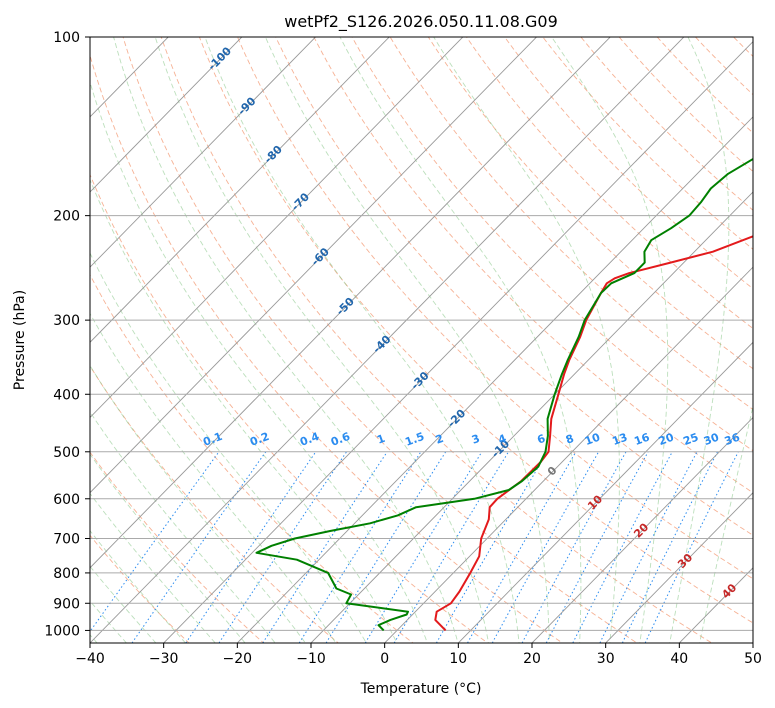 The image size is (775, 708). I want to click on x-tick-label: −10, so click(311, 659).